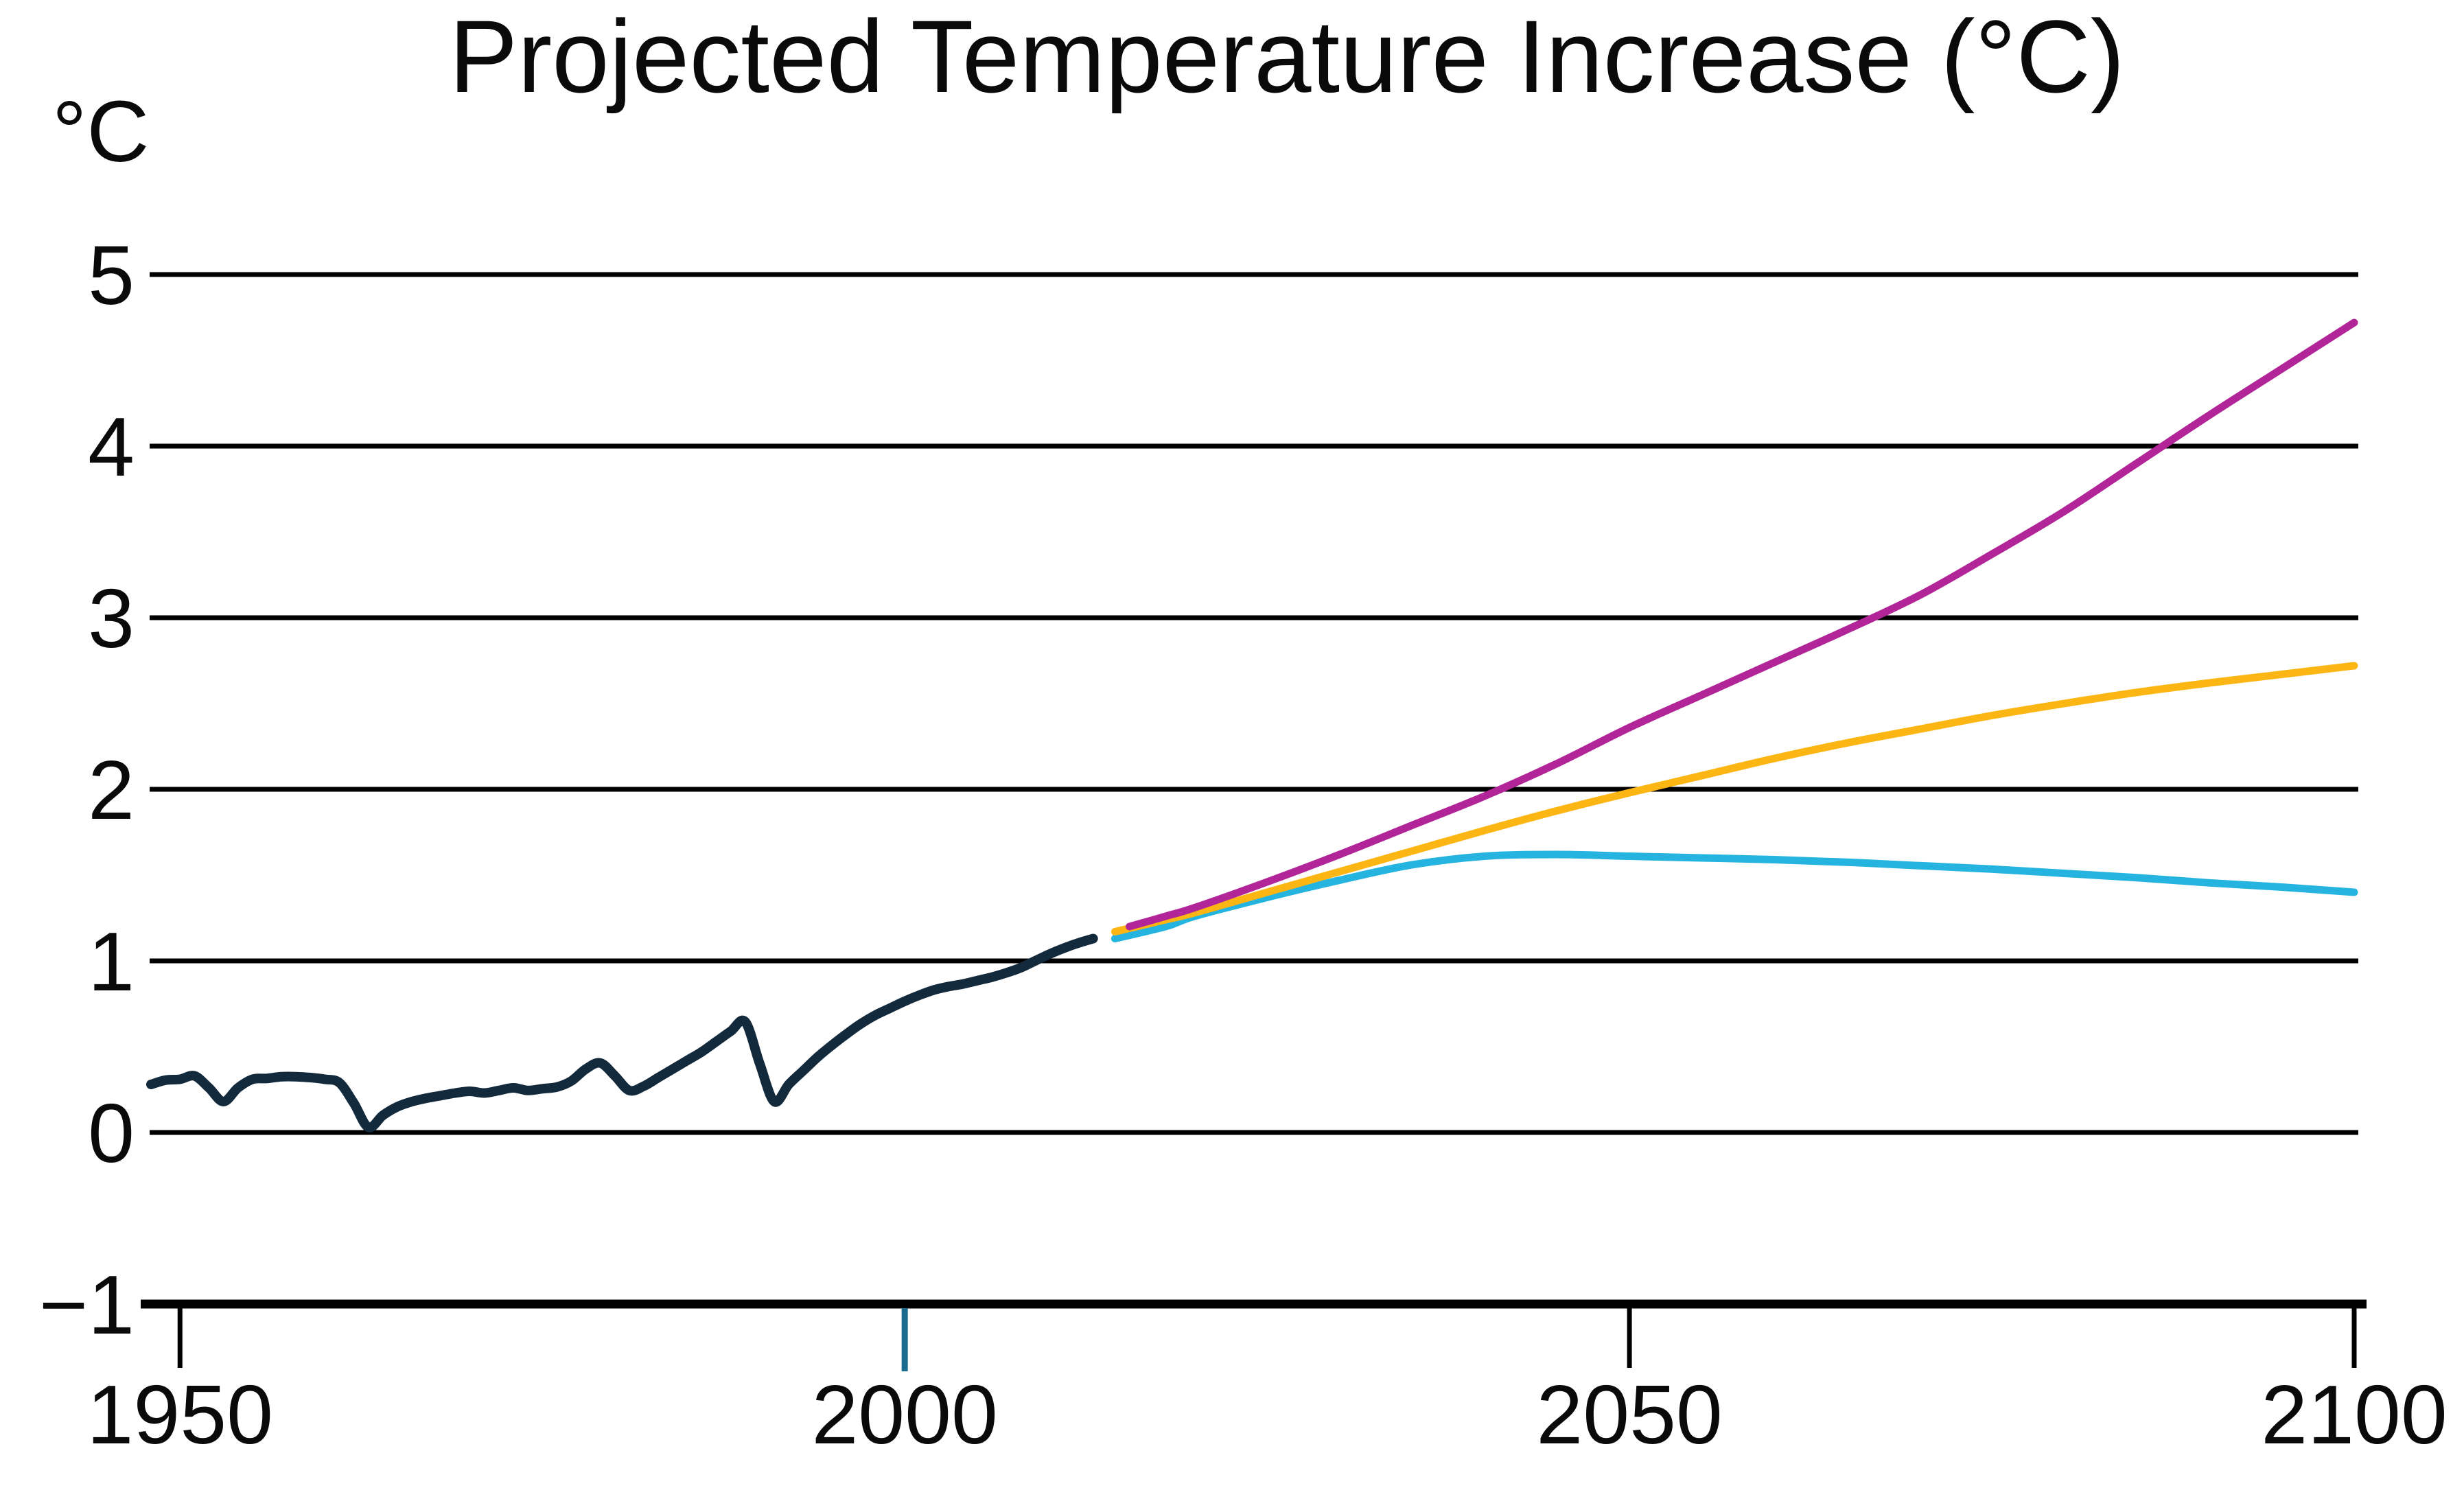  Describe the element at coordinates (111, 276) in the screenshot. I see `y-tick-label-5: 5` at that location.